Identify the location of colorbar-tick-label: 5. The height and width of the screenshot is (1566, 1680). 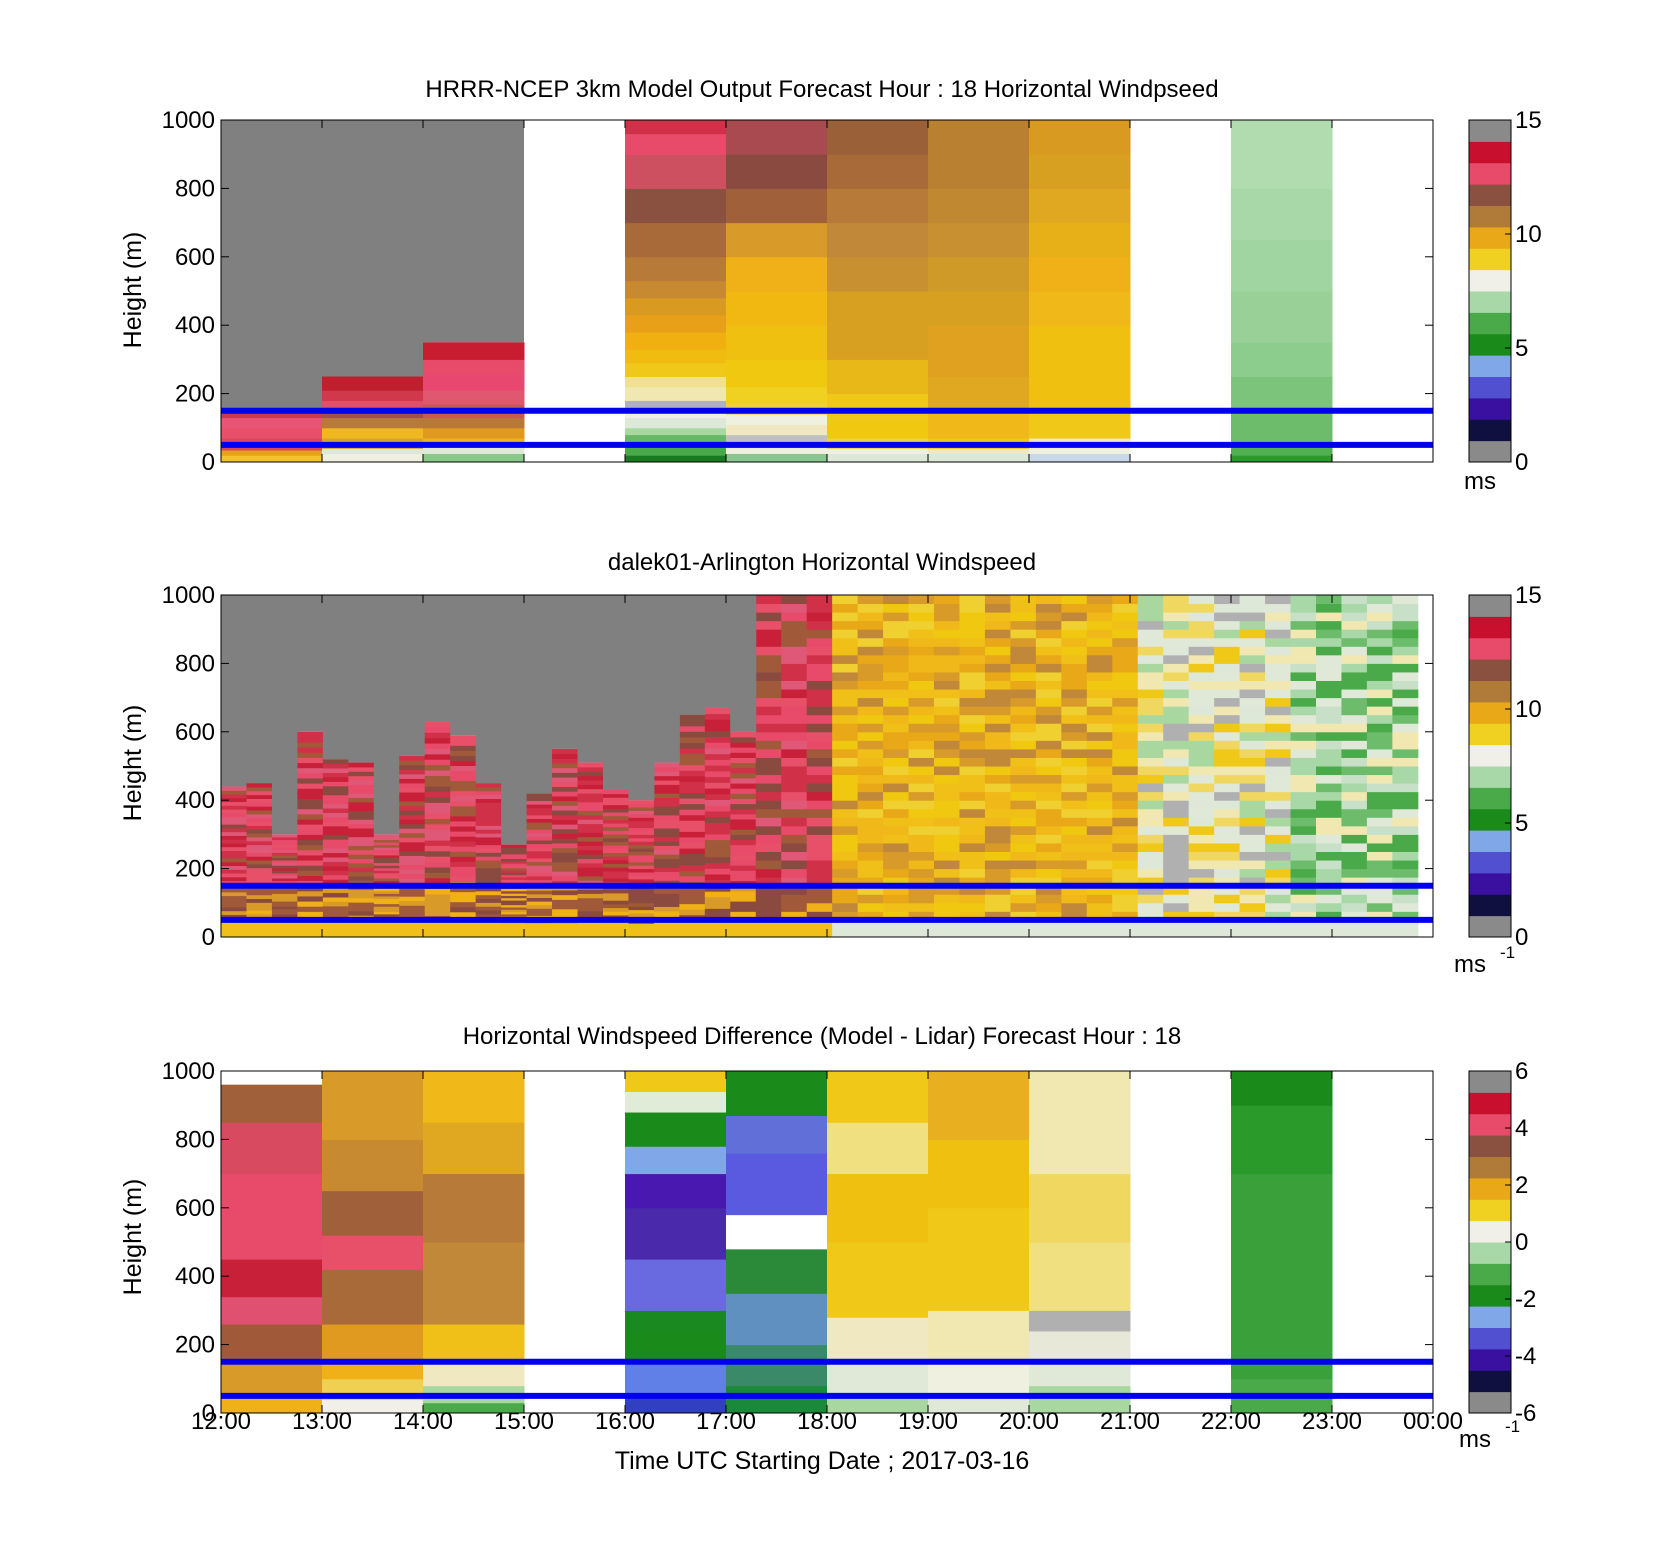
(1521, 823).